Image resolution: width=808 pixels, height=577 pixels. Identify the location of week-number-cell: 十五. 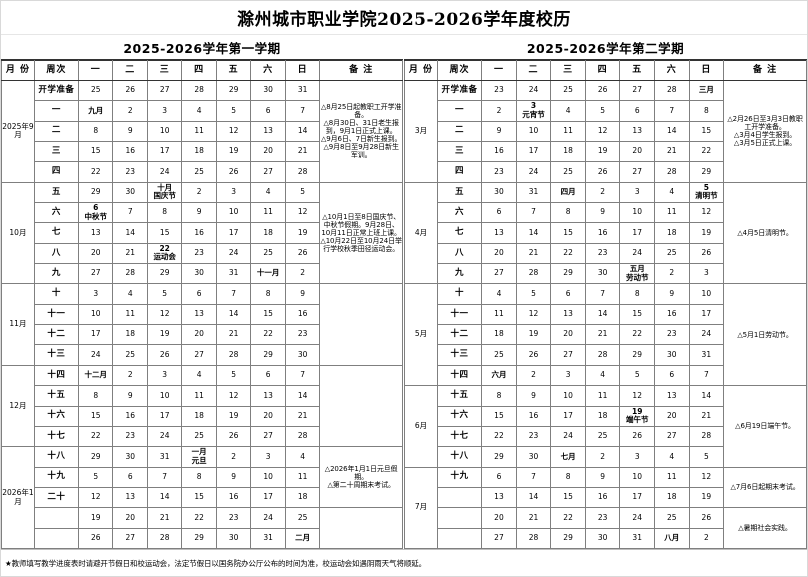
(459, 396).